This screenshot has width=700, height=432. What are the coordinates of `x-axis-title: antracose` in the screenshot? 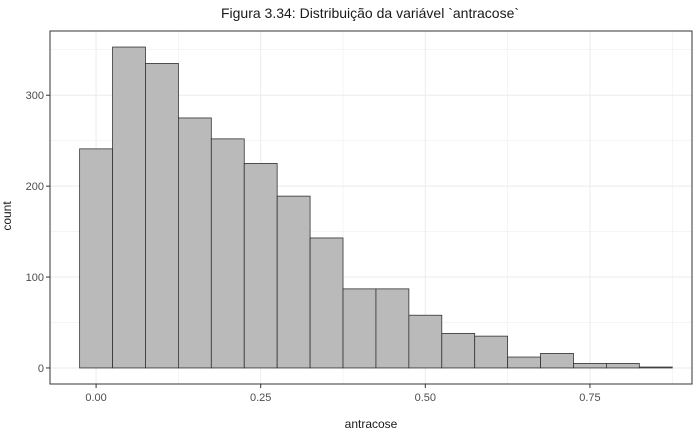 It's located at (371, 424).